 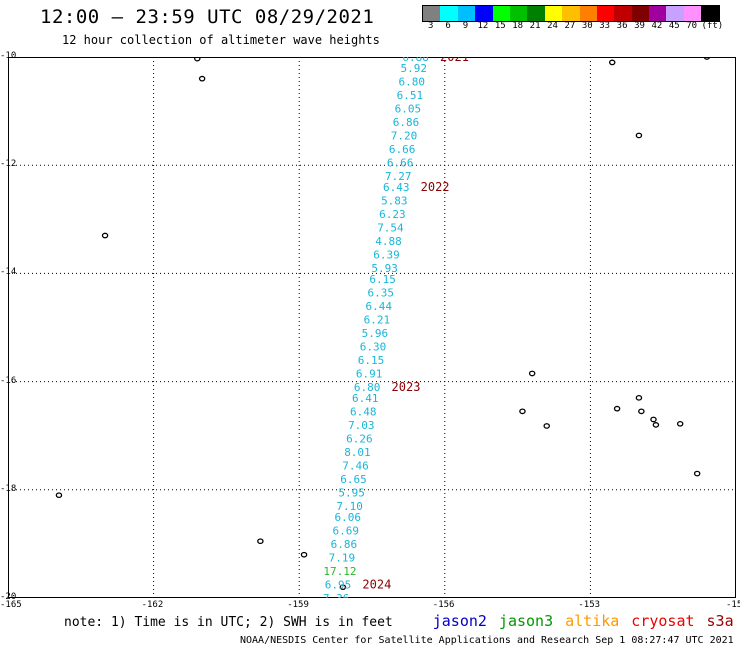 I want to click on color-scale-label: 24, so click(x=552, y=26).